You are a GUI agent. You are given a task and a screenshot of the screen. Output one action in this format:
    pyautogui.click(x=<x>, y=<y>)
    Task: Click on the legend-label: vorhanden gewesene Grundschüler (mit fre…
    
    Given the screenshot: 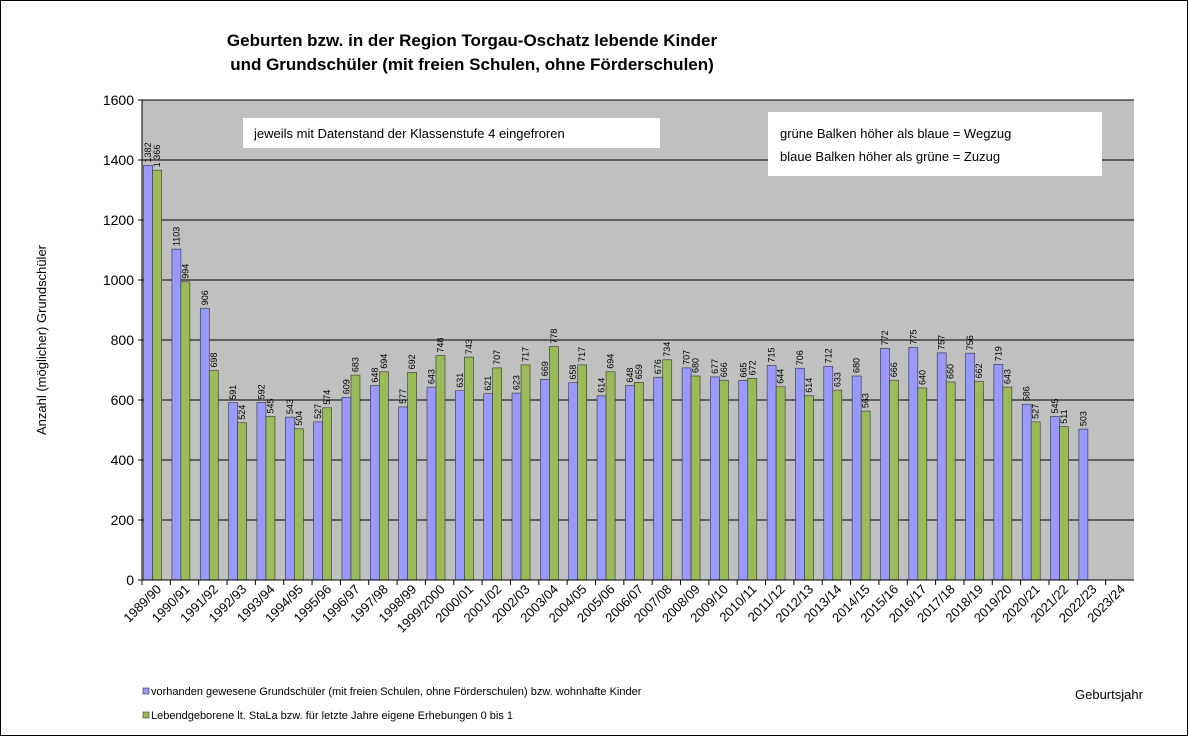 What is the action you would take?
    pyautogui.click(x=396, y=692)
    